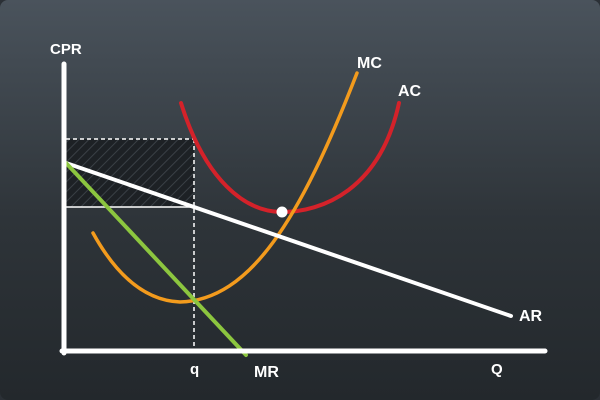 This screenshot has height=400, width=600. I want to click on ac-curve, so click(290, 158).